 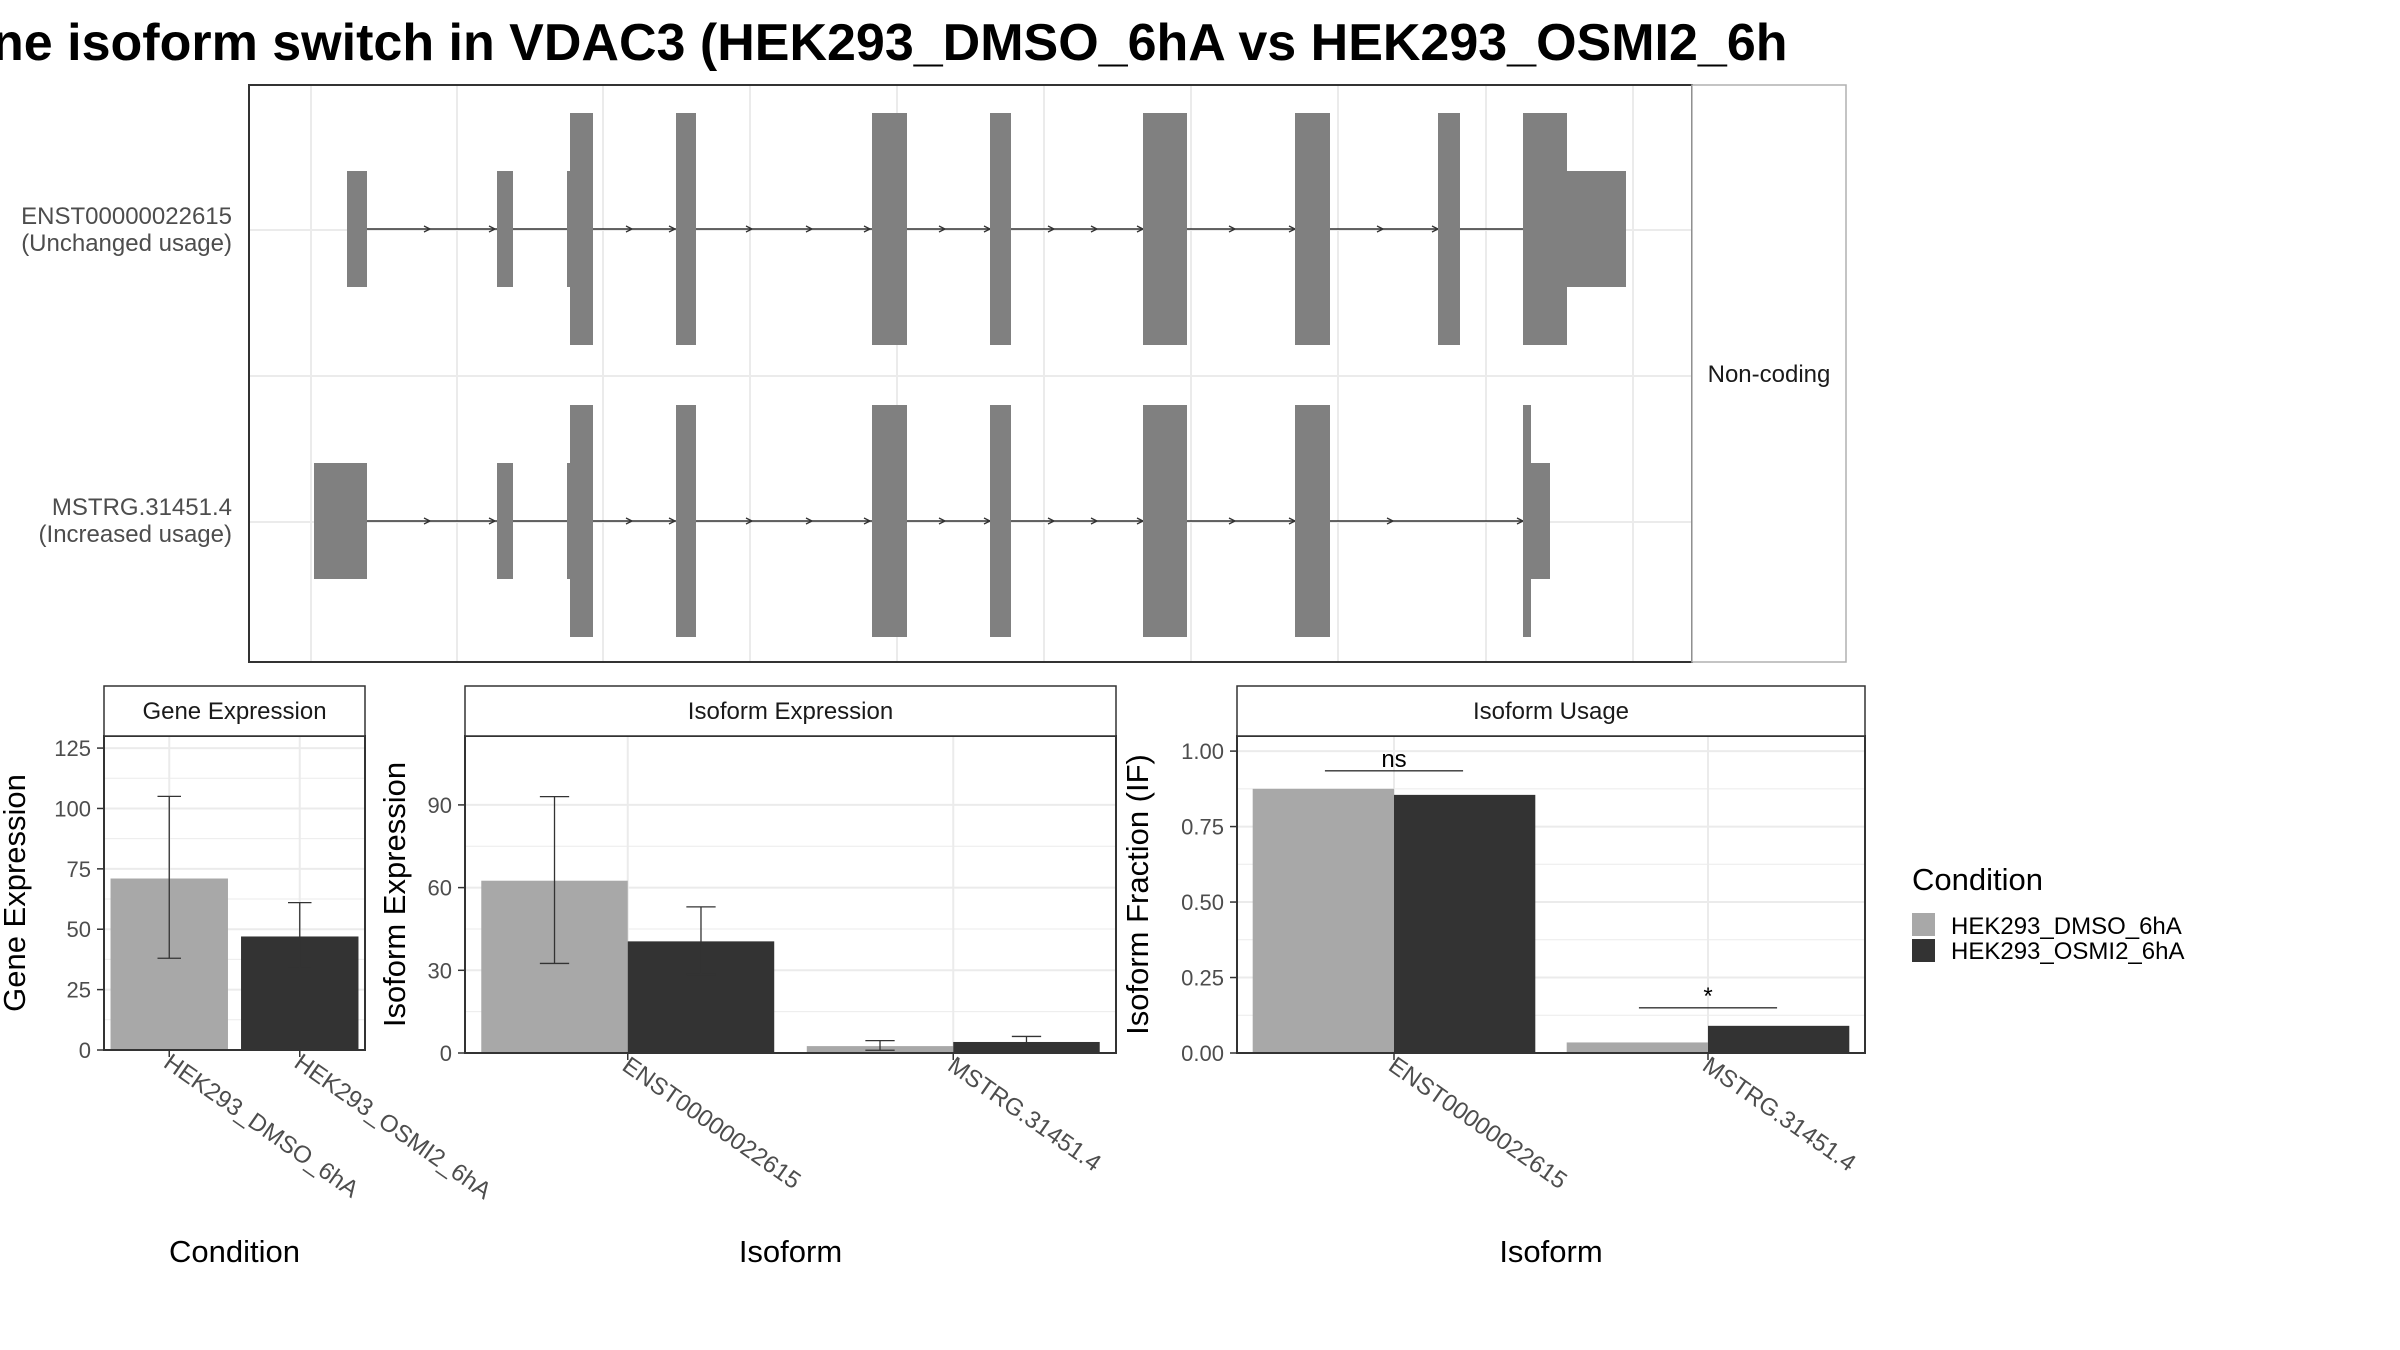 I want to click on facet-strip, so click(x=790, y=711).